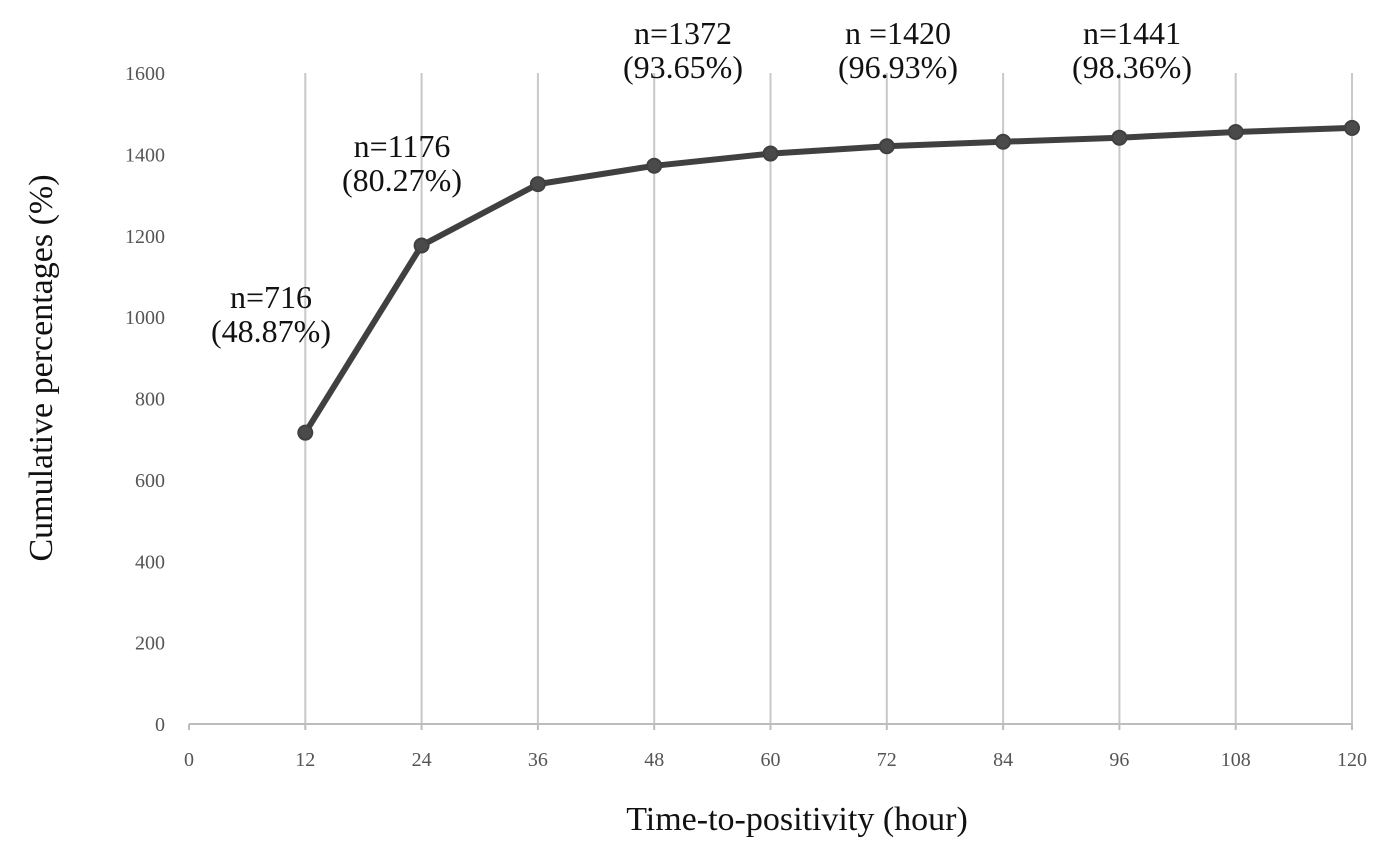  Describe the element at coordinates (150, 562) in the screenshot. I see `y-tick-label: 400` at that location.